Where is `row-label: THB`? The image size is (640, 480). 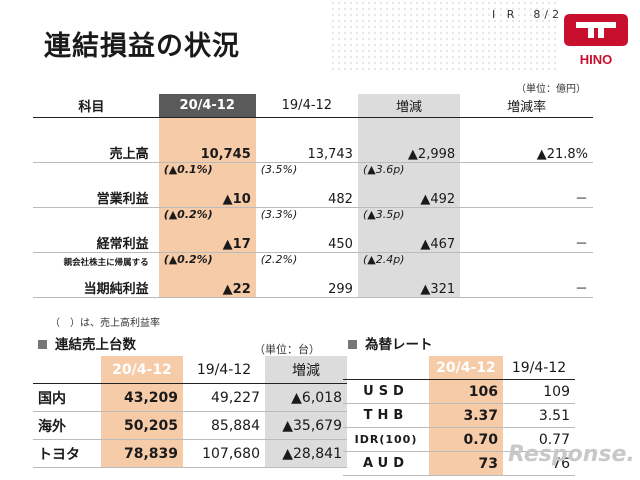 row-label: THB is located at coordinates (386, 415).